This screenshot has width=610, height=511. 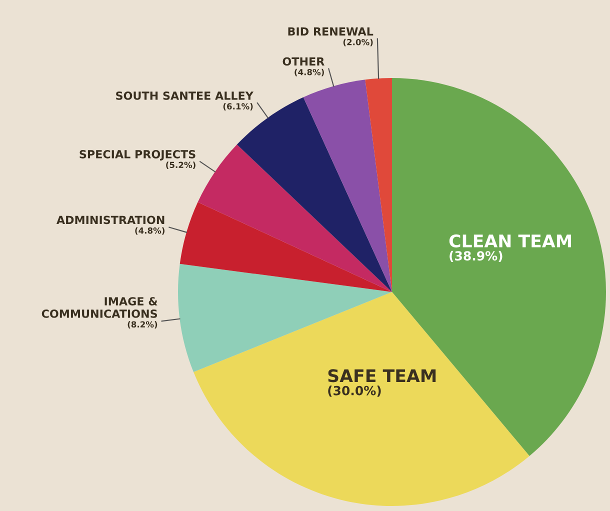 What do you see at coordinates (138, 155) in the screenshot?
I see `slice-label: SPECIAL PROJECTS` at bounding box center [138, 155].